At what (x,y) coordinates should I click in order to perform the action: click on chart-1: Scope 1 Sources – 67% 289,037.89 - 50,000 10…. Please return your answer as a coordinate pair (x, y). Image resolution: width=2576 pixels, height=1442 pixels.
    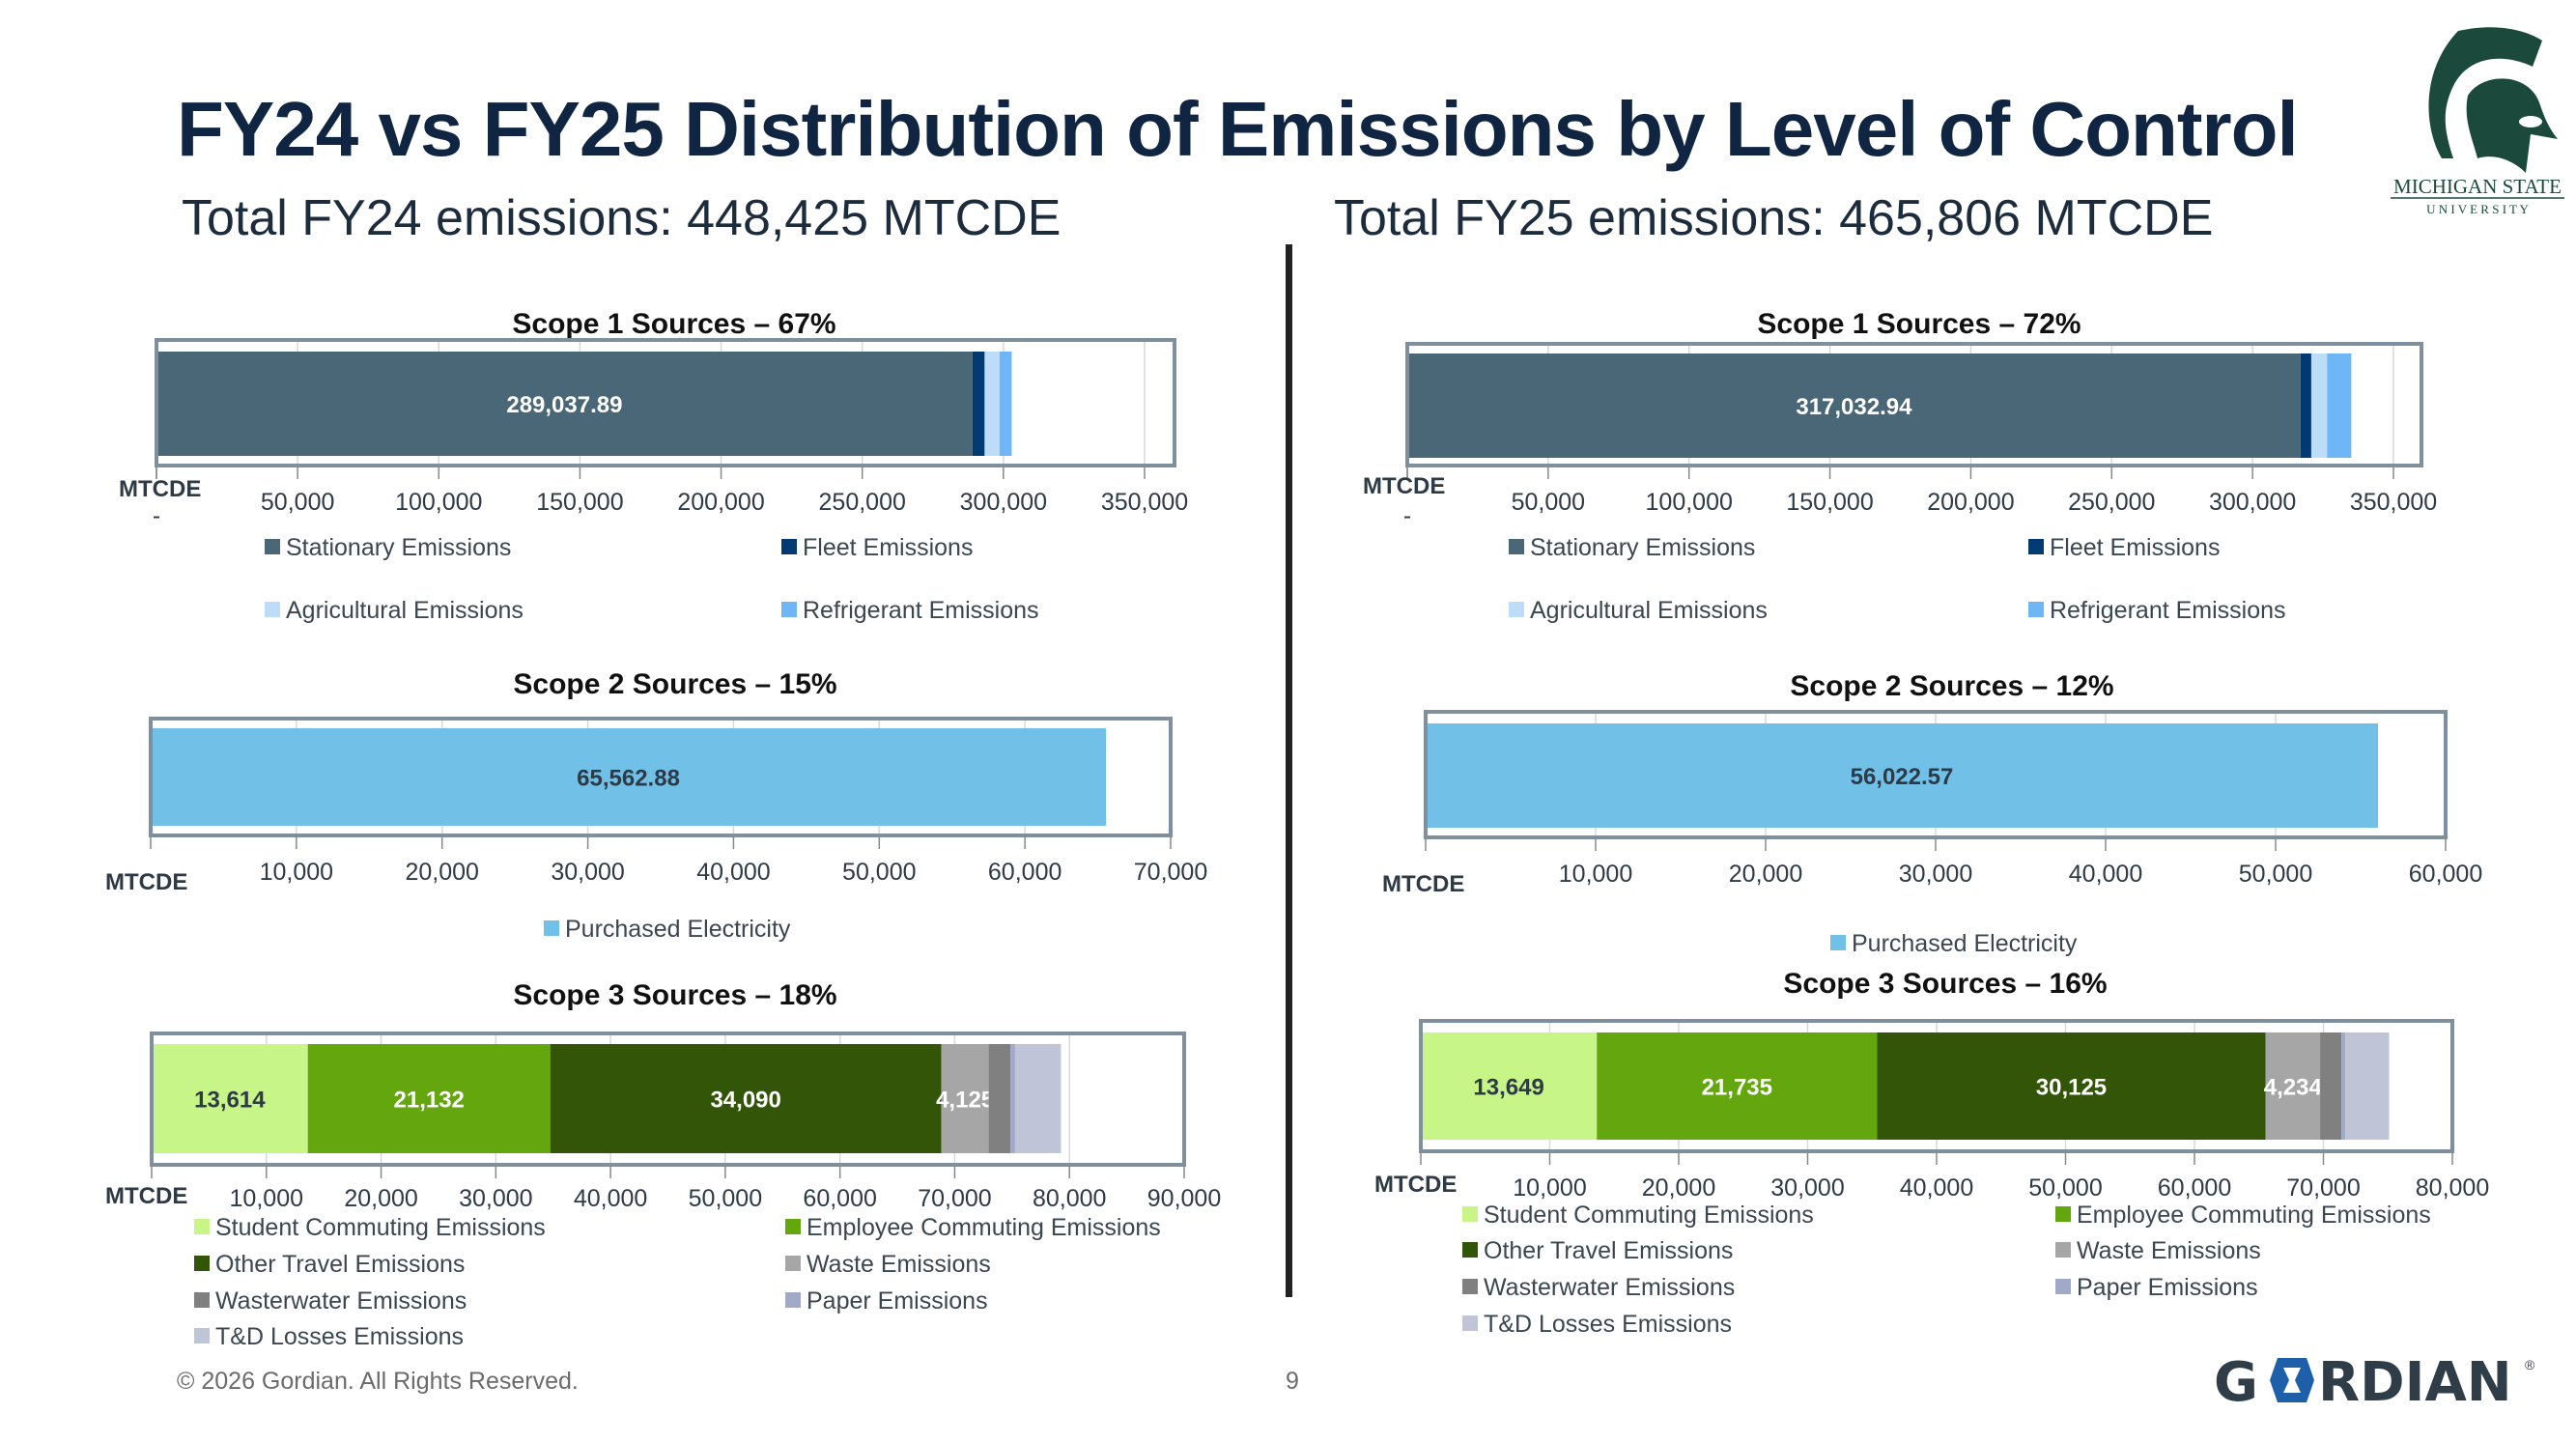
    Looking at the image, I should click on (653, 466).